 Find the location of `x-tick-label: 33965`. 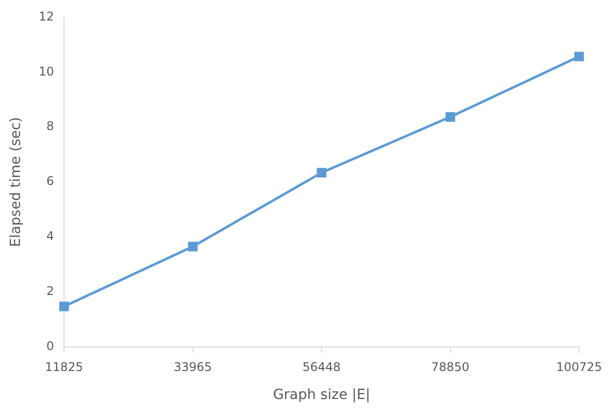

x-tick-label: 33965 is located at coordinates (193, 367).